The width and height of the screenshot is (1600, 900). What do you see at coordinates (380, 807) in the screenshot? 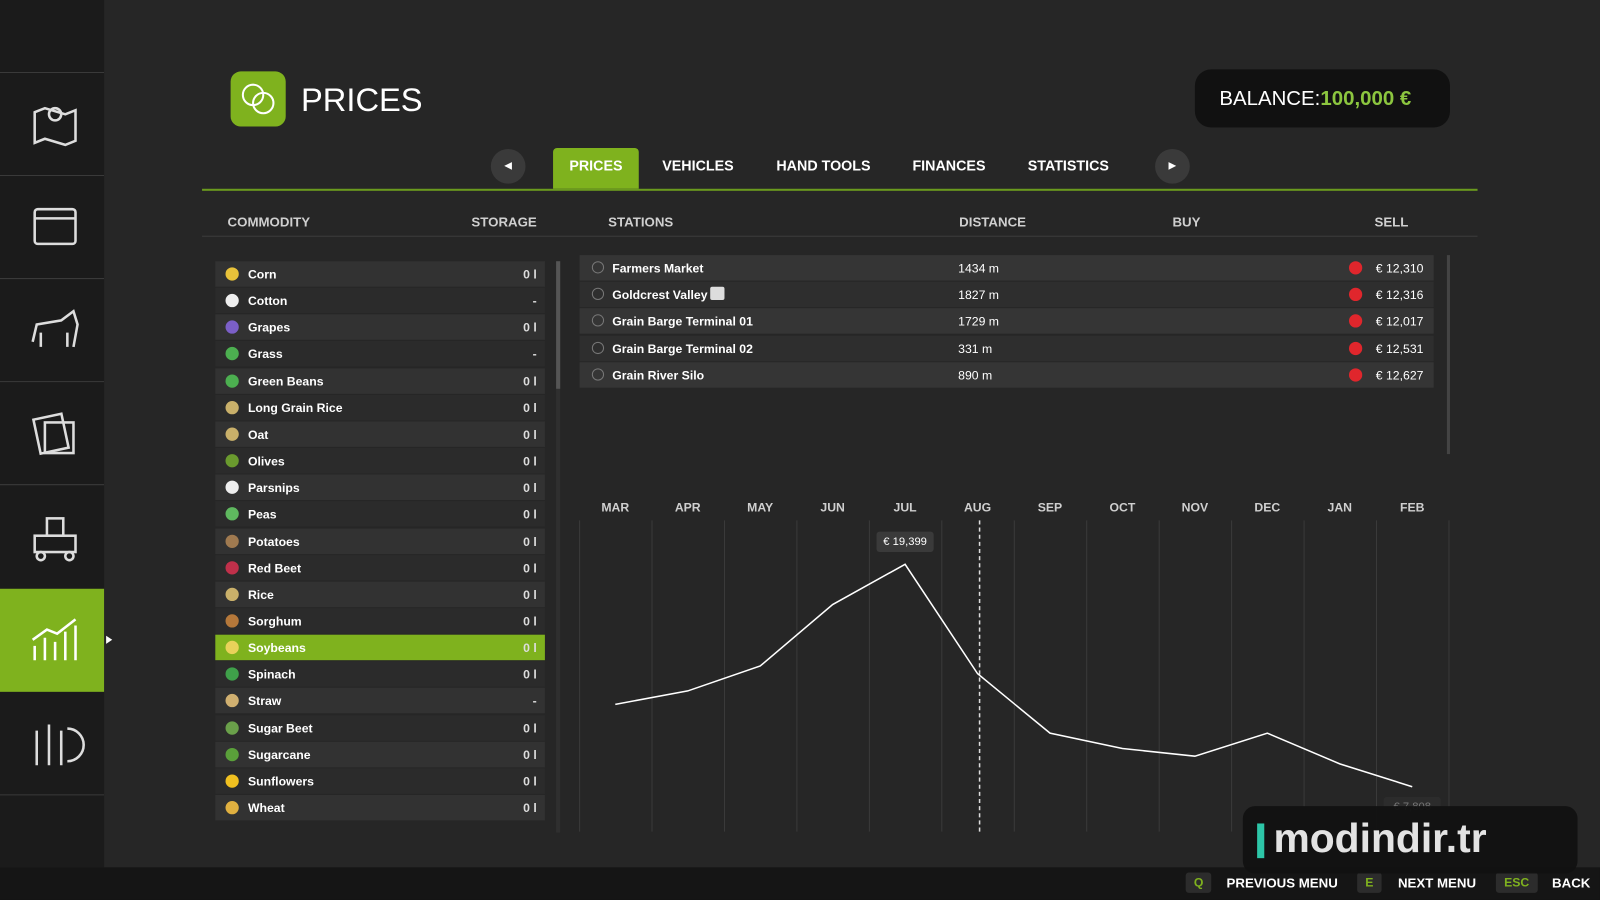
I see `commodity-row: Wheat 0 l` at bounding box center [380, 807].